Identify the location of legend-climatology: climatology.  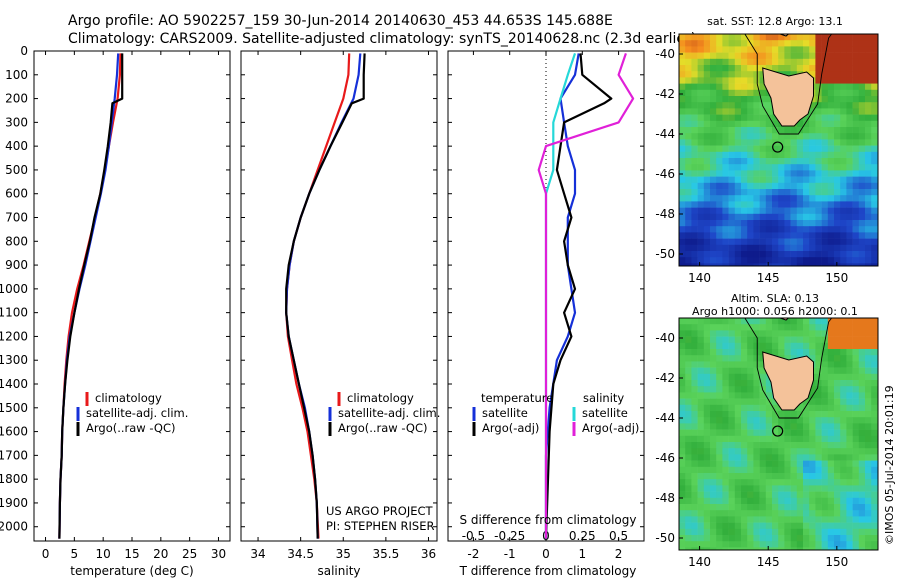
(128, 398).